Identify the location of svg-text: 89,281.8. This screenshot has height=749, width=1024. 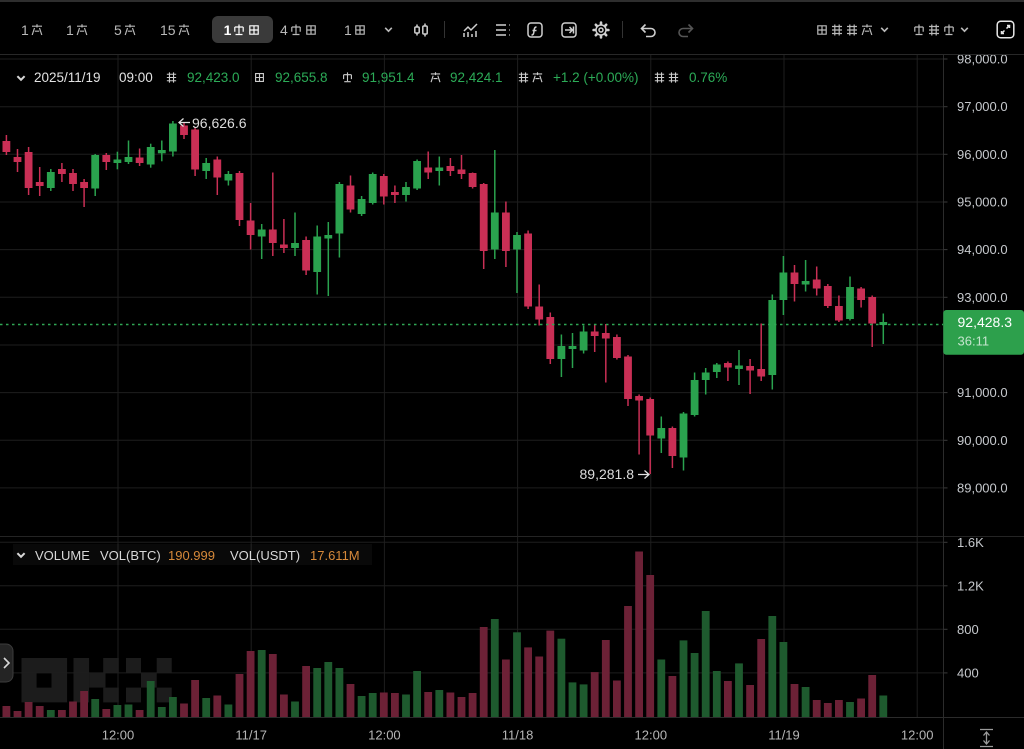
(607, 474).